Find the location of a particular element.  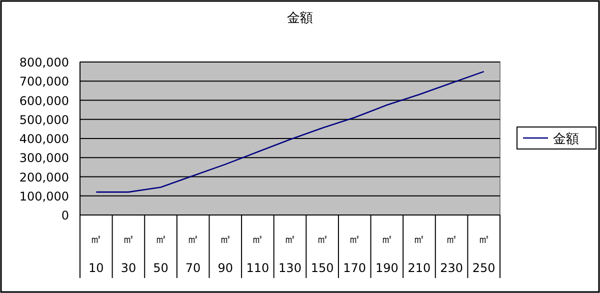

y-tick-label: 400,000 is located at coordinates (44, 139).